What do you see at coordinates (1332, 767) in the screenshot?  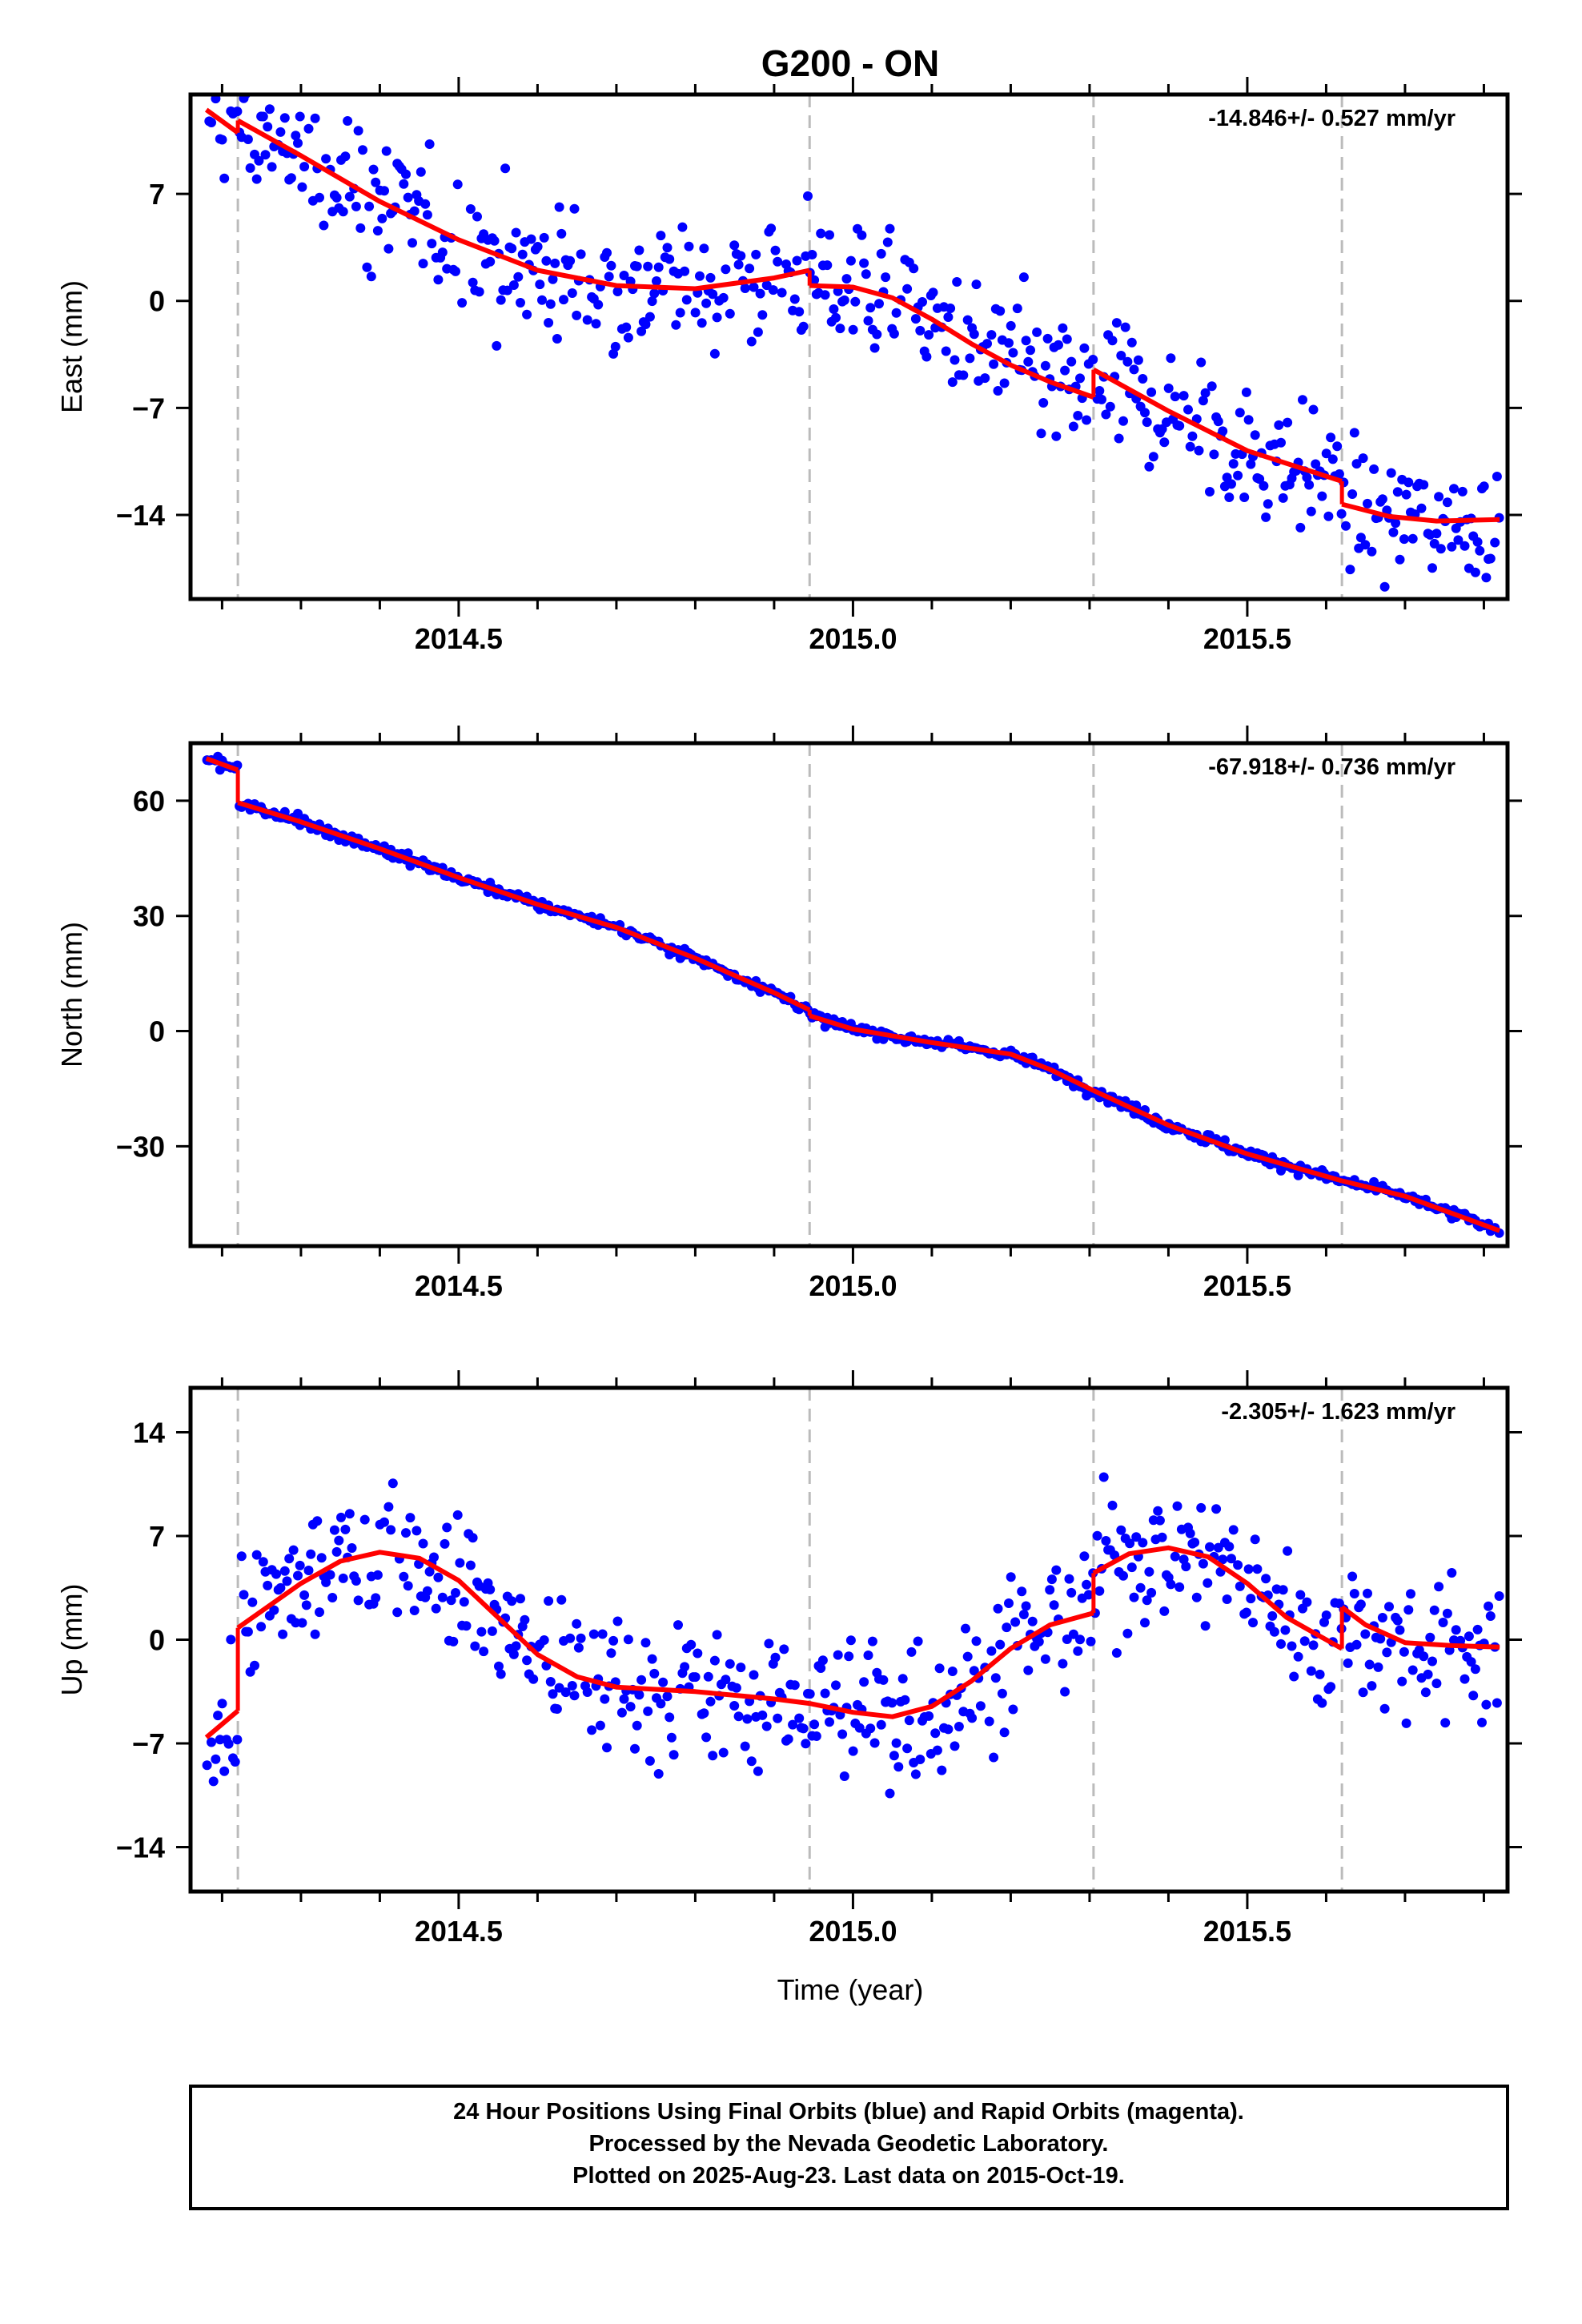 I see `north-rate-label: -67.918+/- 0.736 mm/yr` at bounding box center [1332, 767].